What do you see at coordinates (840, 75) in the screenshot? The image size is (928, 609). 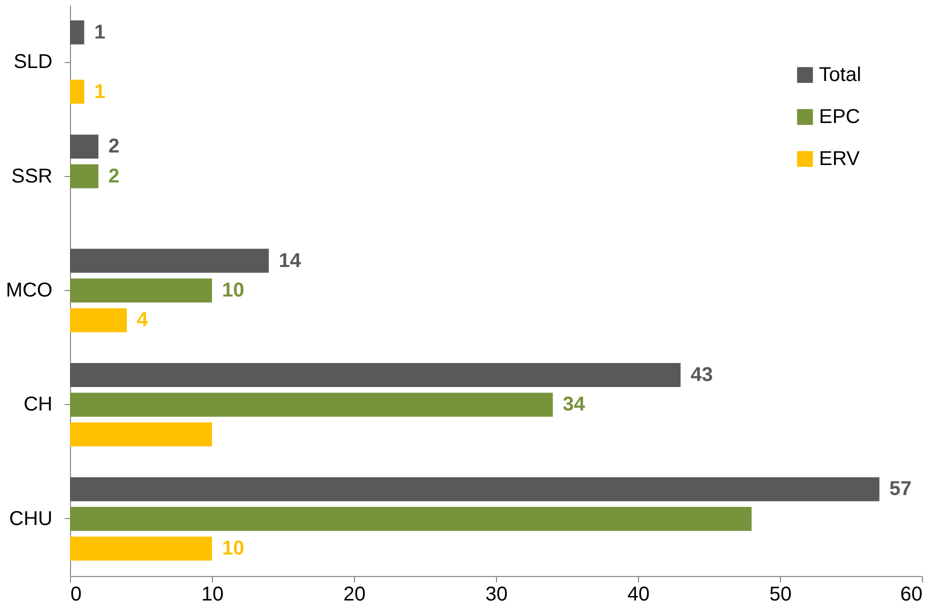 I see `legend-label: Total` at bounding box center [840, 75].